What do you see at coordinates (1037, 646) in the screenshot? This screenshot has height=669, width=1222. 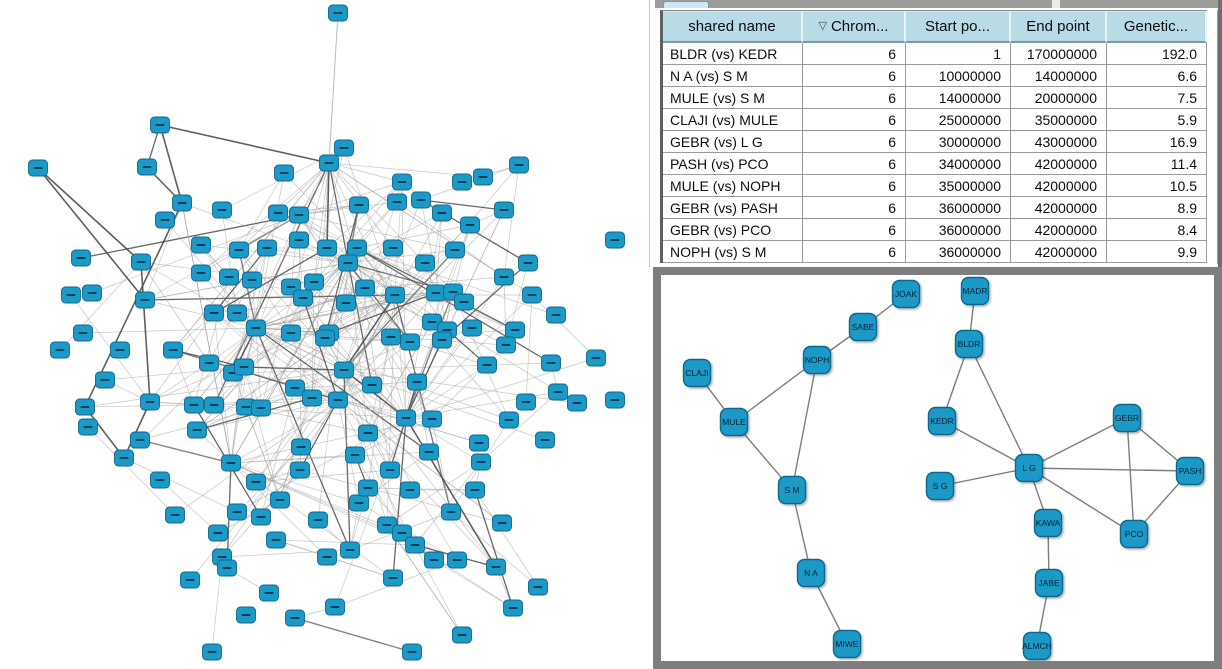 I see `network-node-almch: ALMCH` at bounding box center [1037, 646].